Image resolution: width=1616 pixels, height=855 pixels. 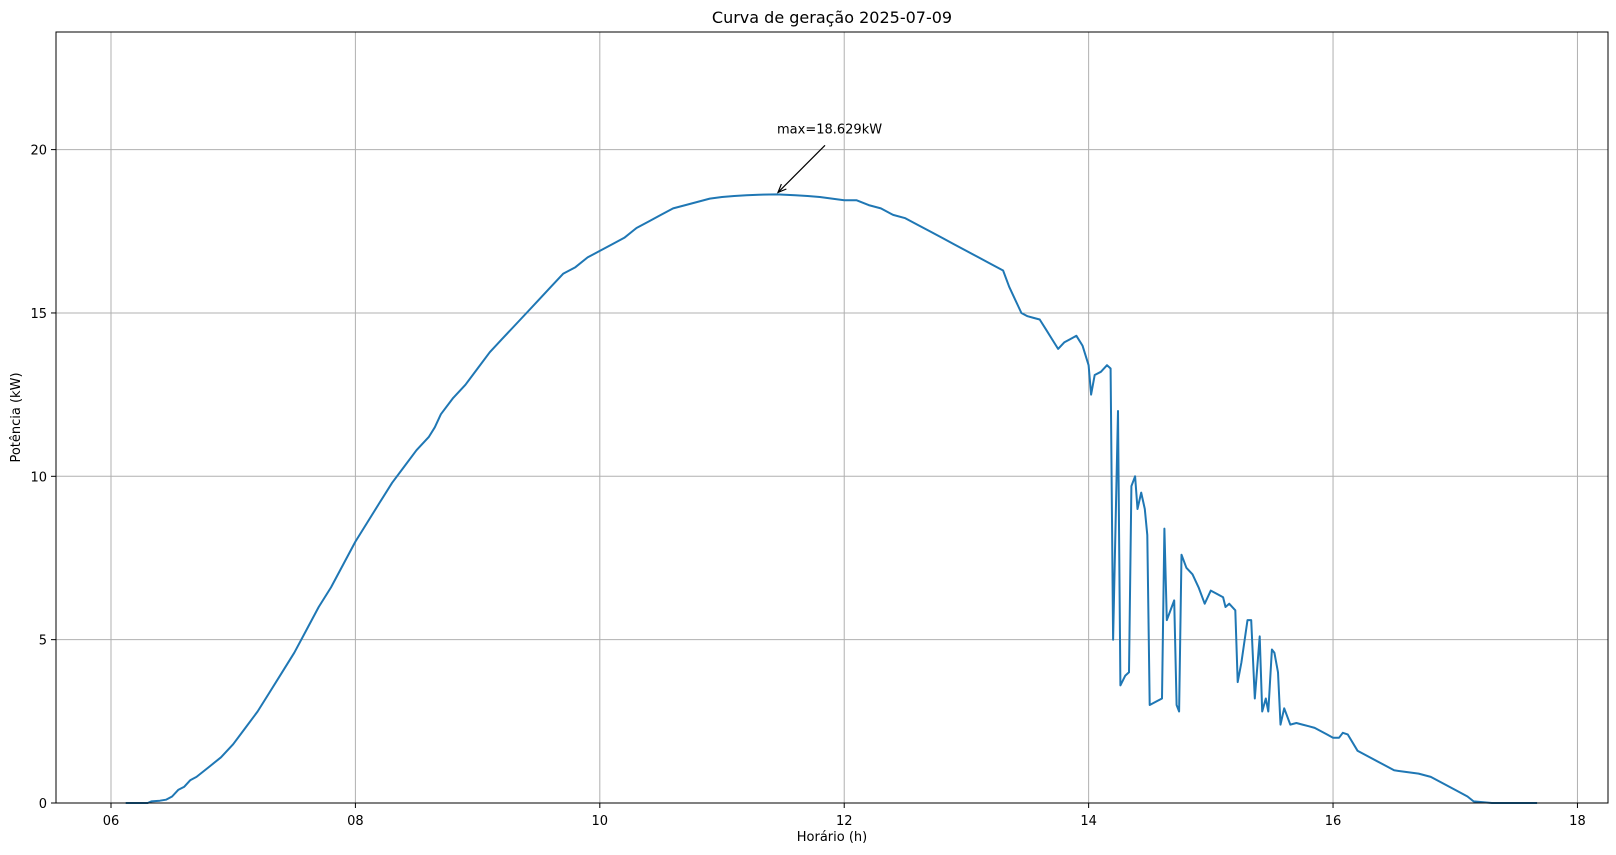 I want to click on x-tick-label-6: 18, so click(x=1577, y=821).